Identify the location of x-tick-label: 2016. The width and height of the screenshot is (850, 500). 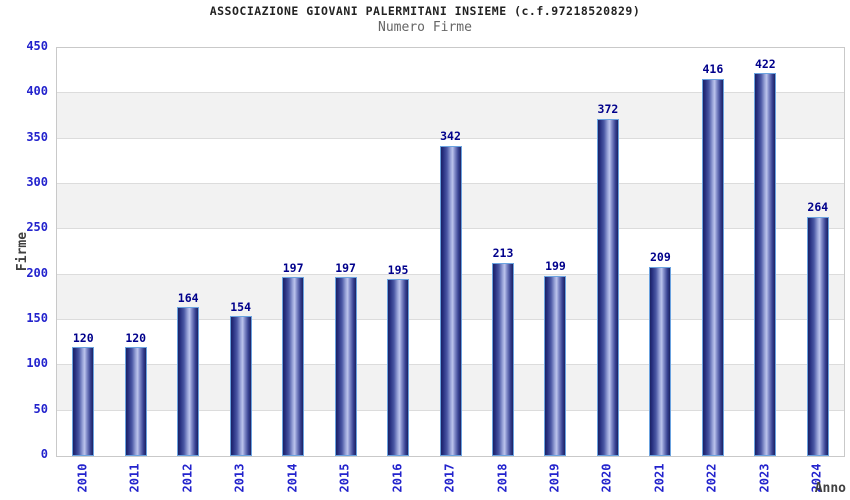
(397, 478).